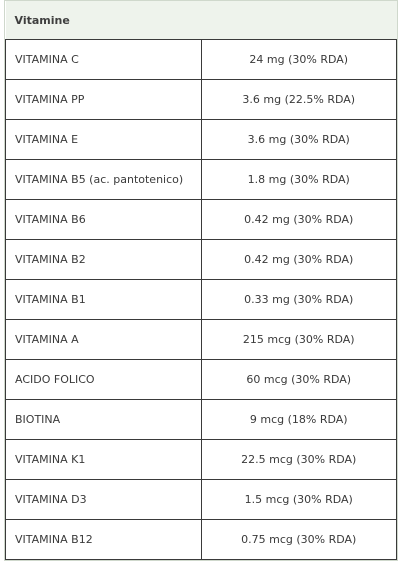 The image size is (403, 563). Describe the element at coordinates (299, 59) in the screenshot. I see `vitamin-amount: 24 mg (30% RDA)` at that location.